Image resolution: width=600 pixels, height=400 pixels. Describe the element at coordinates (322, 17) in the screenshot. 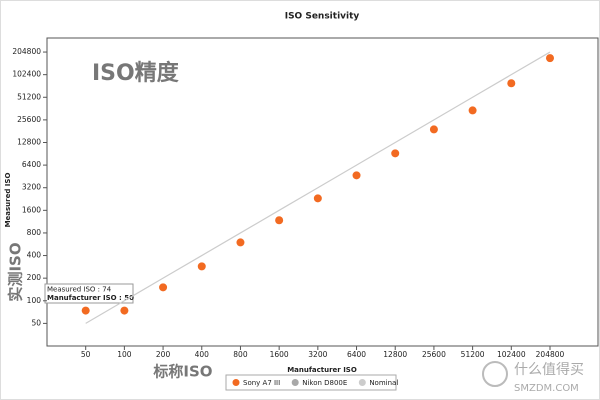

I see `chart-title: ISO Sensitivity` at that location.